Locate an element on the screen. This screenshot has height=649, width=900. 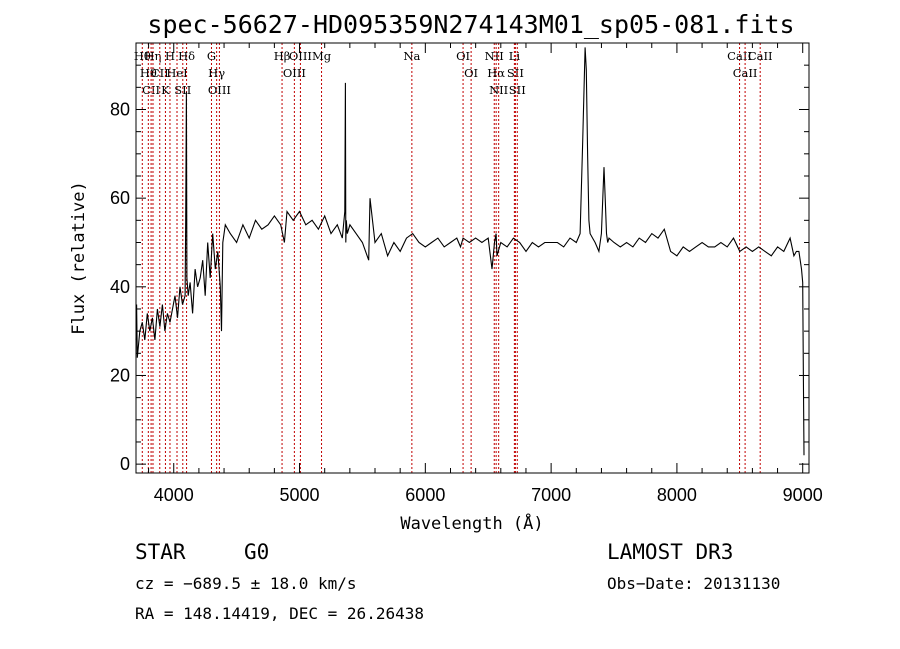
x-tick-label: 8000 is located at coordinates (677, 495).